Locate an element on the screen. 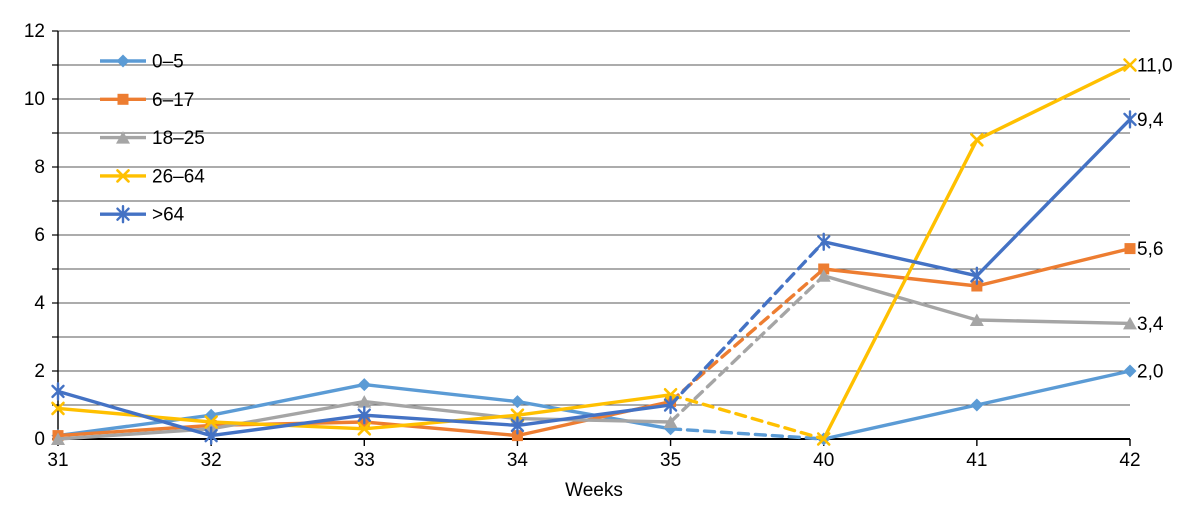  y-axis-tick-label: 2 is located at coordinates (39, 371).